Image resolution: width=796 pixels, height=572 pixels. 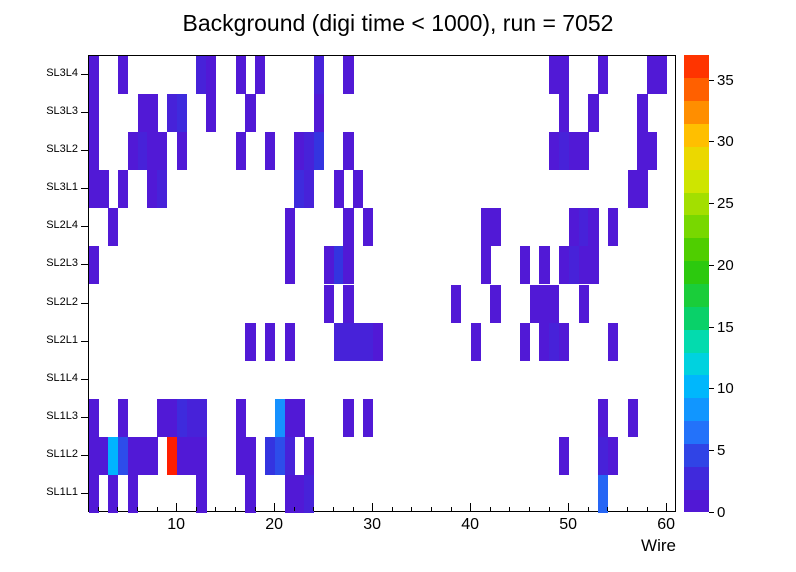 What do you see at coordinates (274, 524) in the screenshot?
I see `x-tick-label: 20` at bounding box center [274, 524].